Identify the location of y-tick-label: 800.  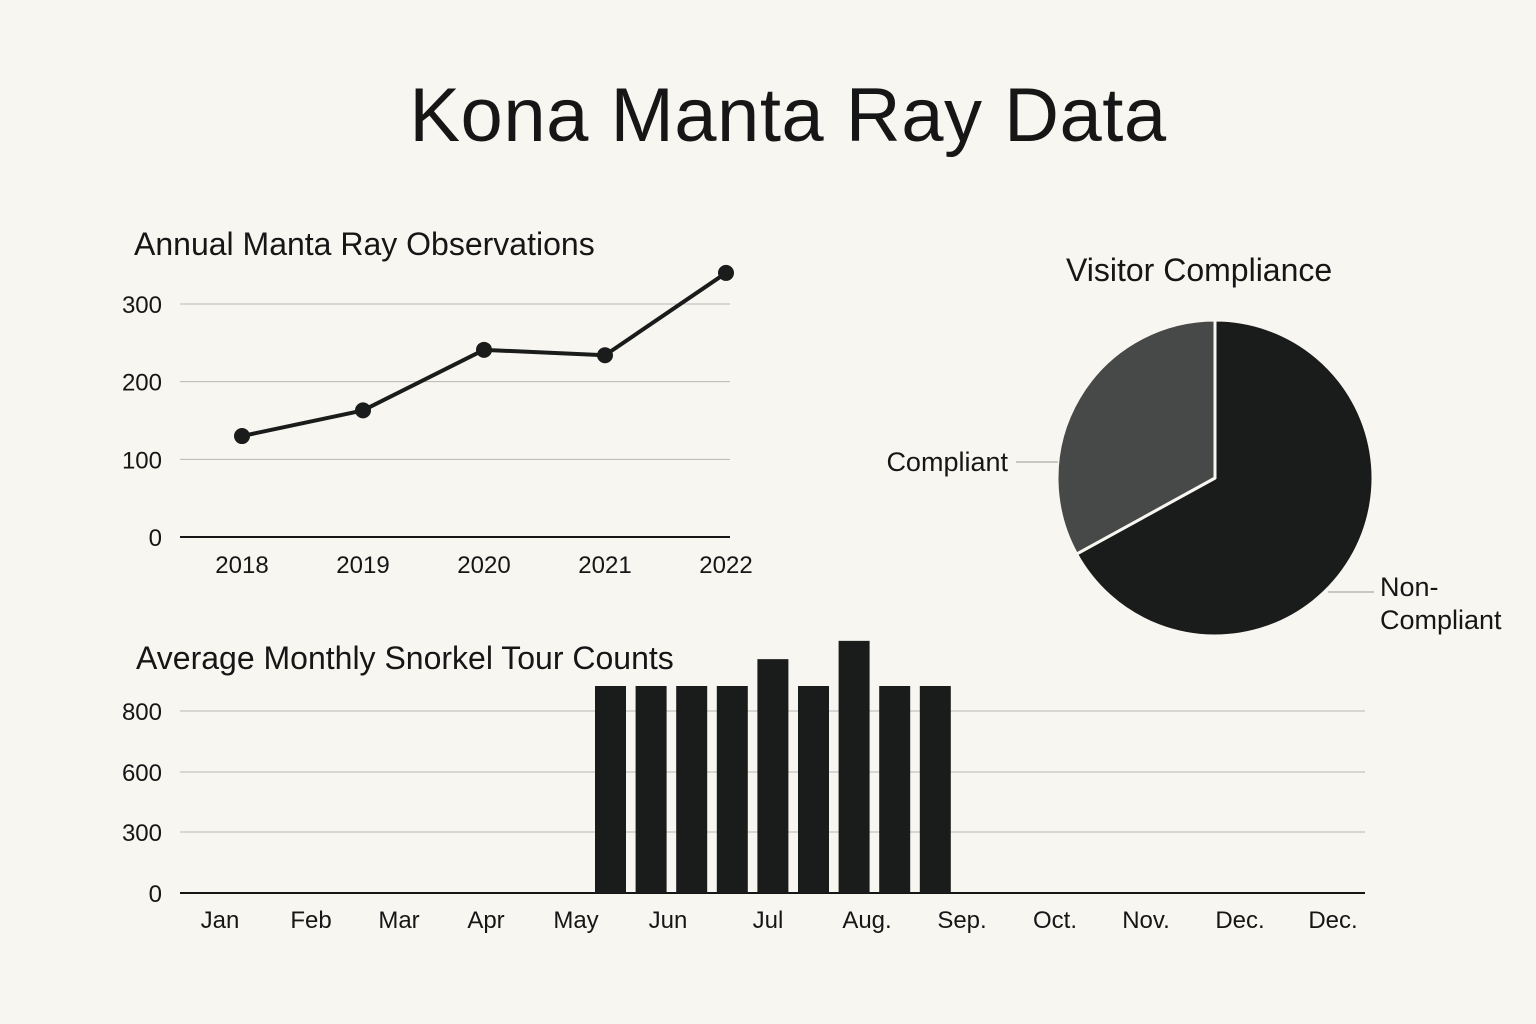
(142, 712).